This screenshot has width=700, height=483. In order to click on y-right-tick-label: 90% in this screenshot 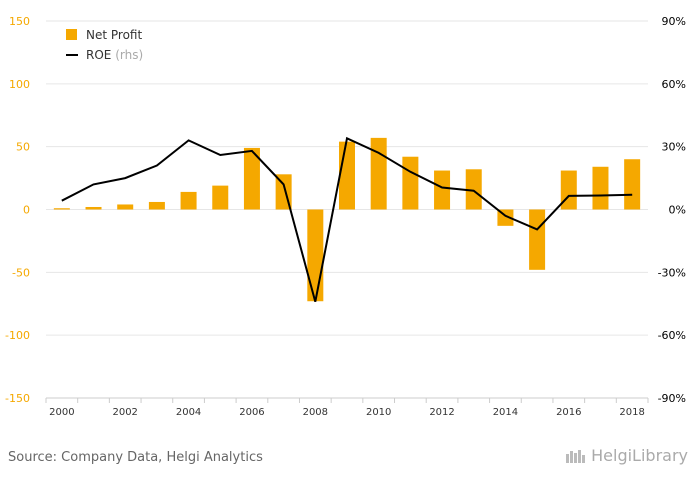, I will do `click(674, 21)`.